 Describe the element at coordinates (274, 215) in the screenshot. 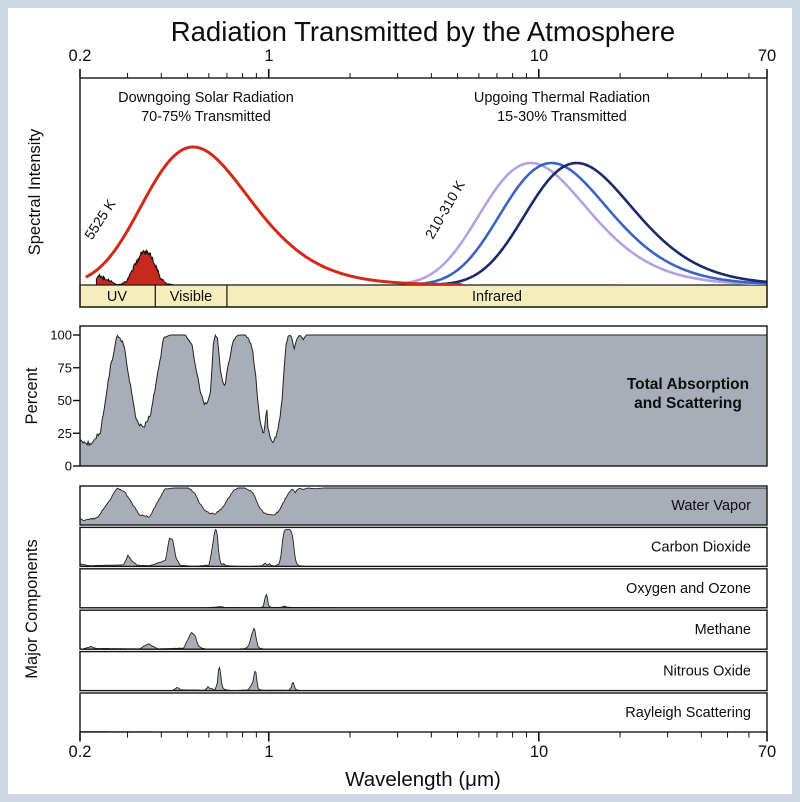

I see `solar-blackbody-curve` at that location.